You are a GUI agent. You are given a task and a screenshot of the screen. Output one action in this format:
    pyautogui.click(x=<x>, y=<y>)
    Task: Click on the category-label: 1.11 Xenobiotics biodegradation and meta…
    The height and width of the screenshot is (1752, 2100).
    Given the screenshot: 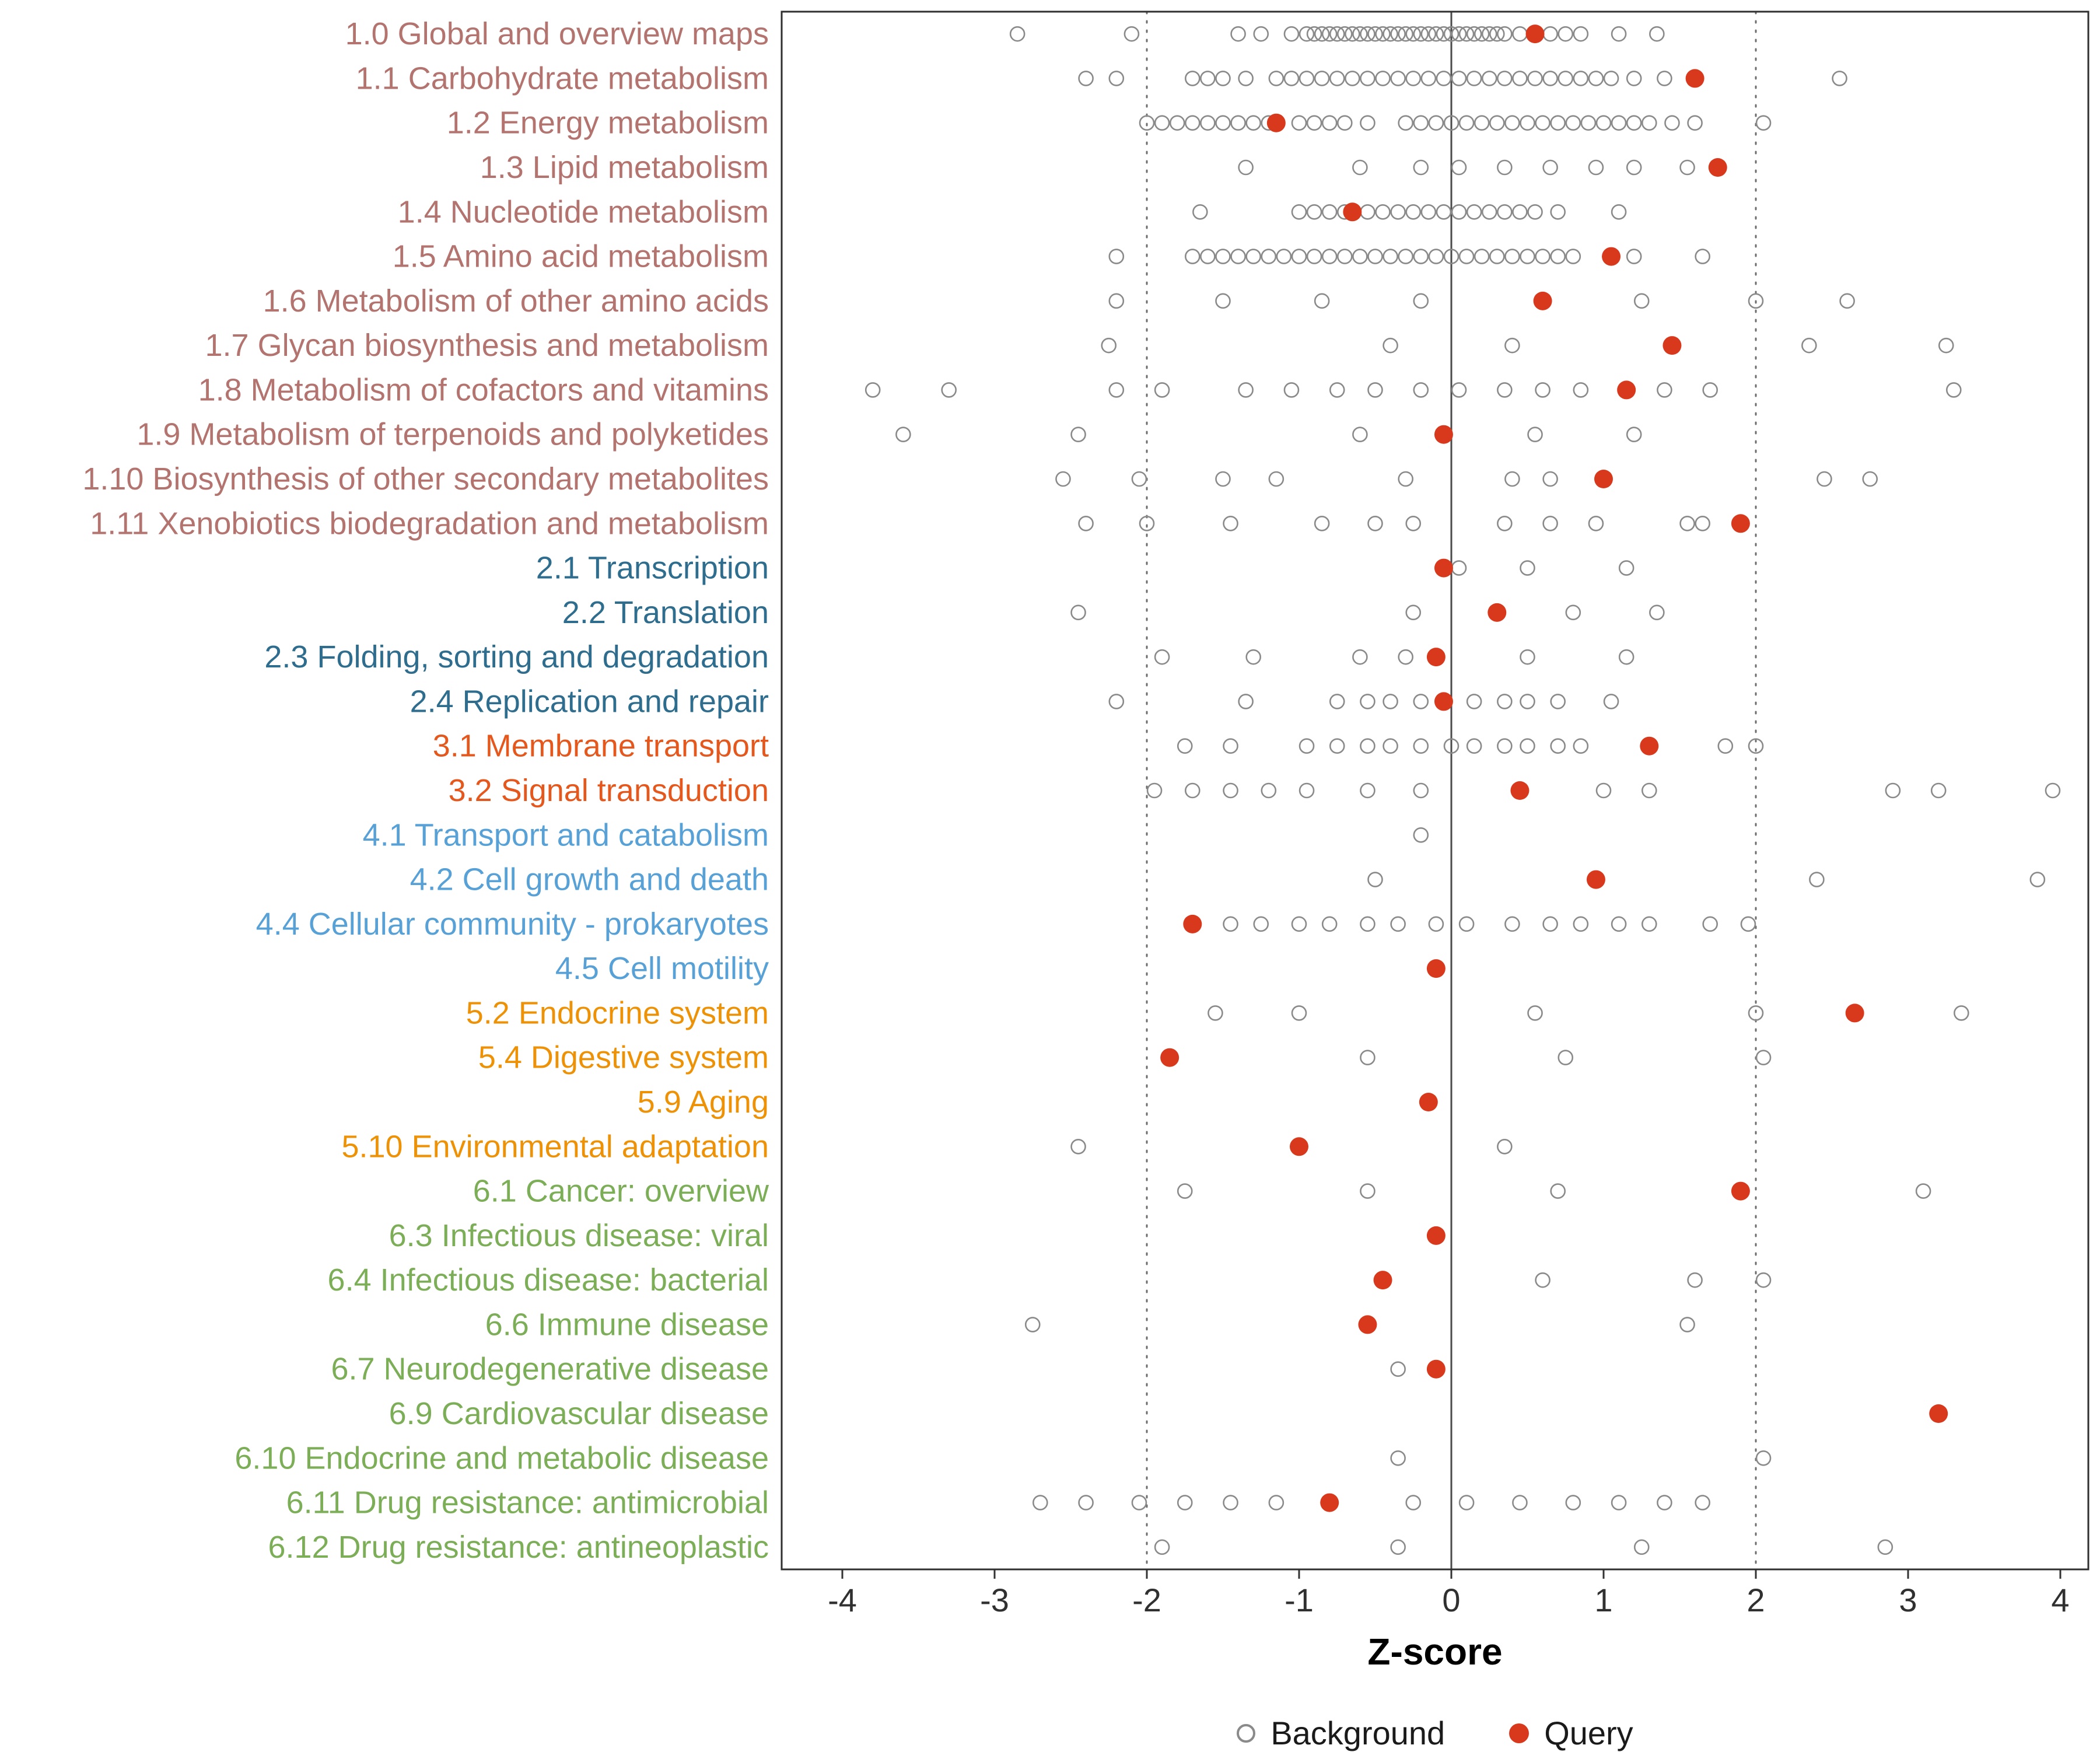 What is the action you would take?
    pyautogui.click(x=429, y=523)
    